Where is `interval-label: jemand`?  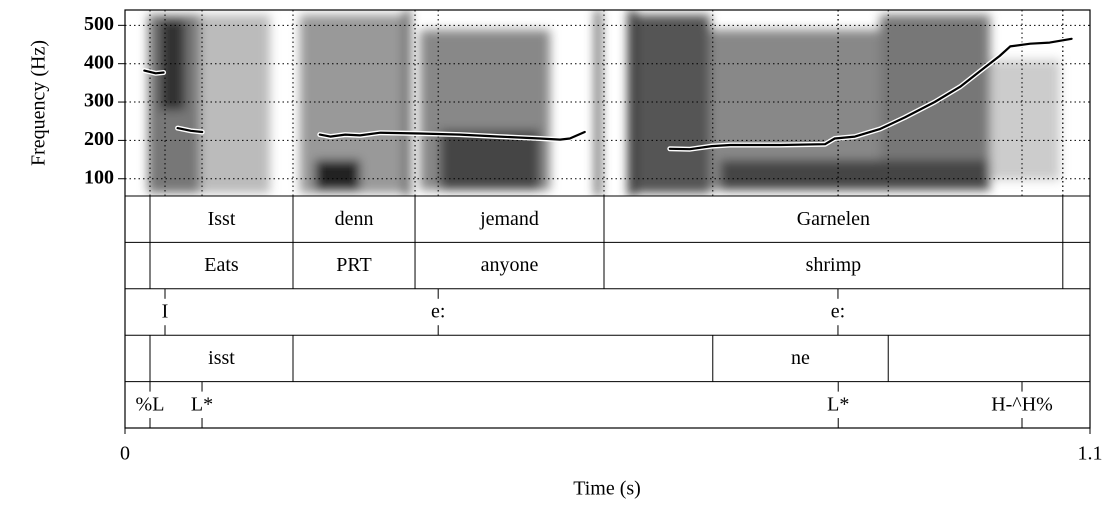
interval-label: jemand is located at coordinates (509, 219).